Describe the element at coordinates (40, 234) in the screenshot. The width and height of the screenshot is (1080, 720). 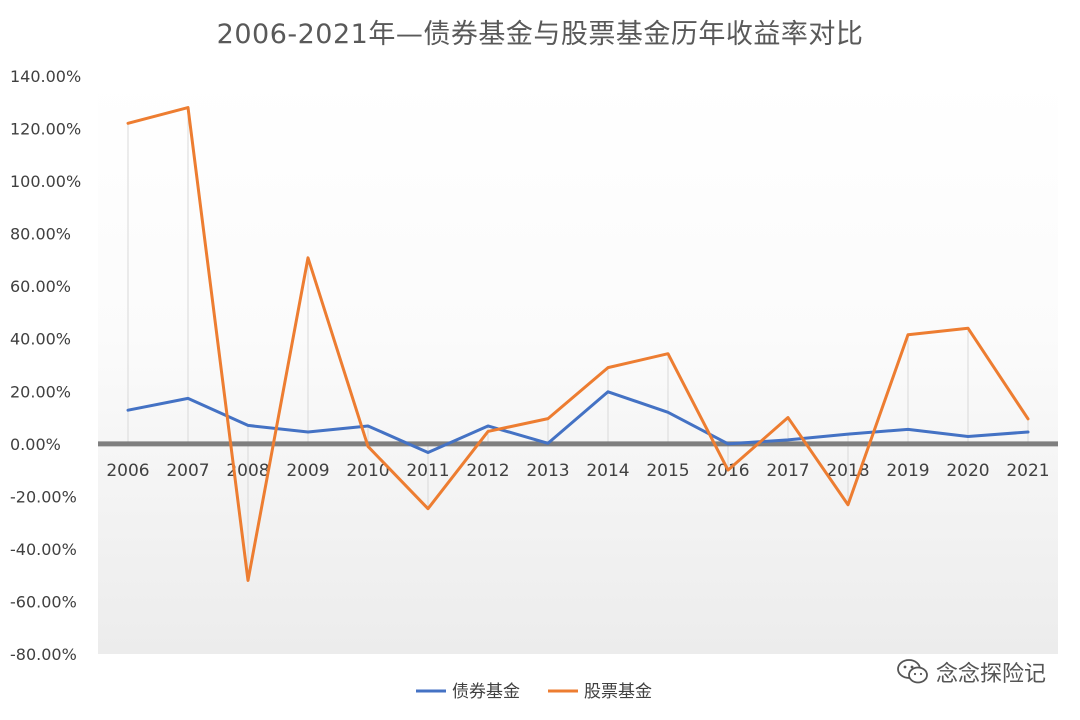
I see `y-tick-label: 80.00%` at that location.